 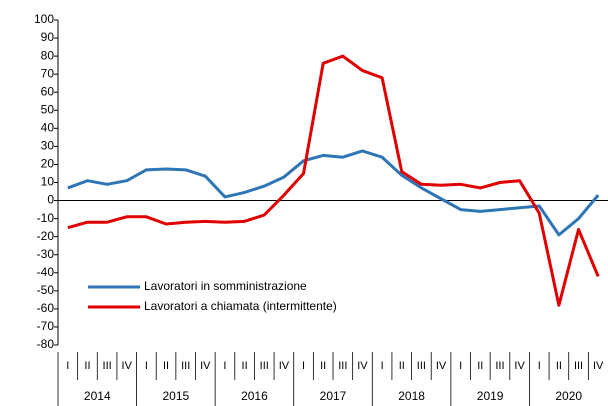 What do you see at coordinates (48, 128) in the screenshot?
I see `y-tick-label: 40` at bounding box center [48, 128].